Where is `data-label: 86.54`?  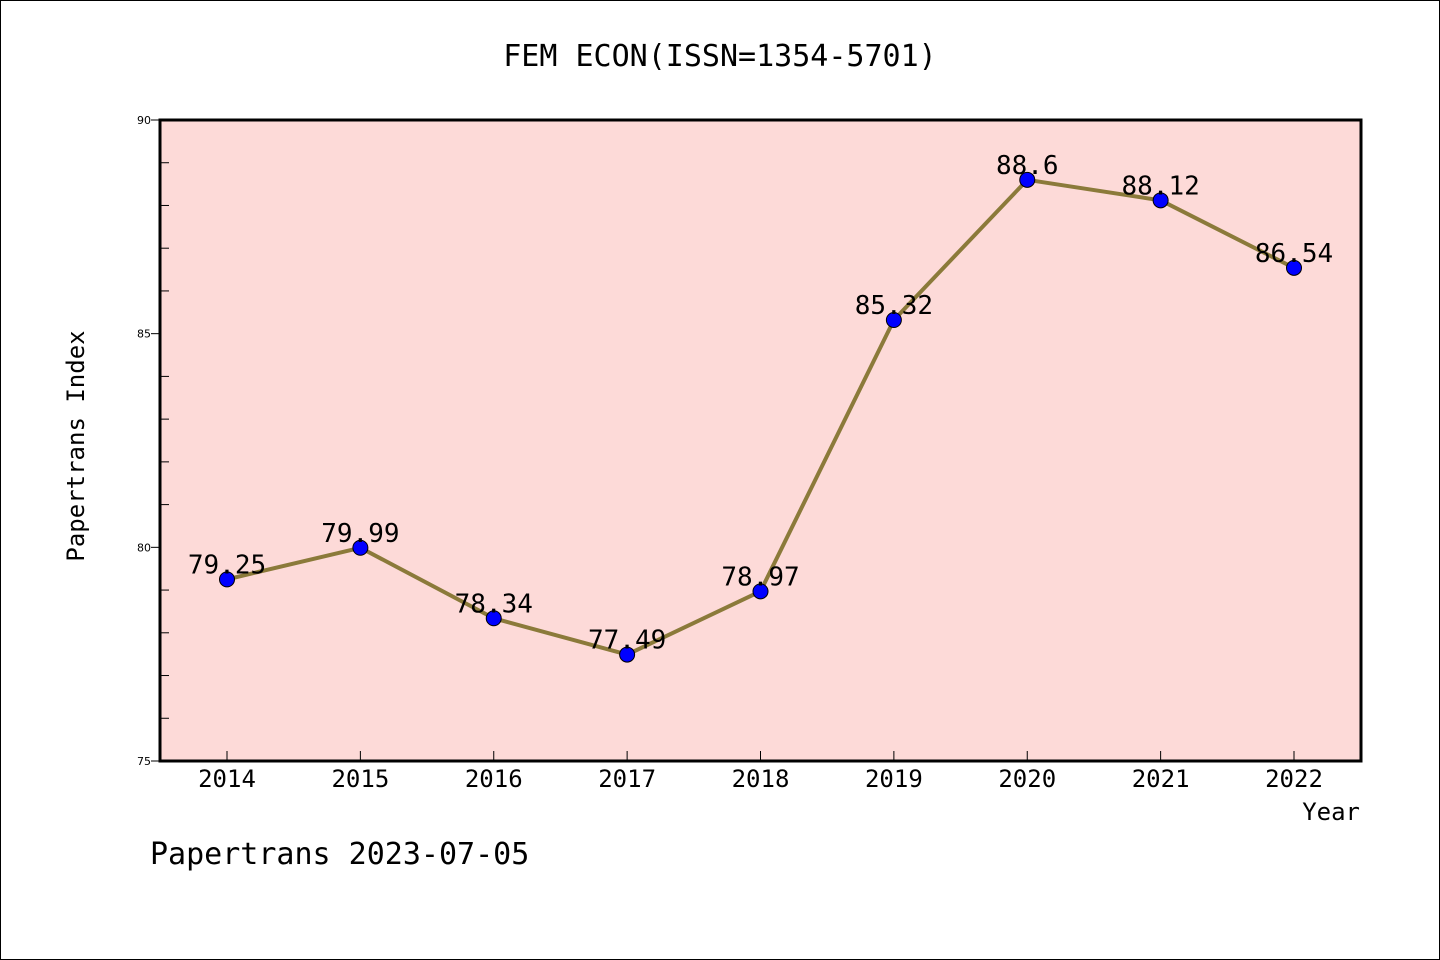
data-label: 86.54 is located at coordinates (1294, 254).